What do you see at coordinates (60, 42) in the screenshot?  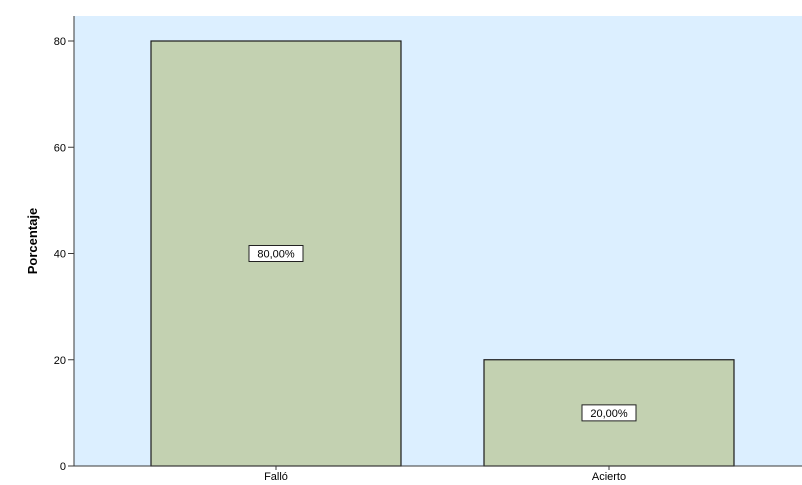 I see `y-tick-label: 80` at bounding box center [60, 42].